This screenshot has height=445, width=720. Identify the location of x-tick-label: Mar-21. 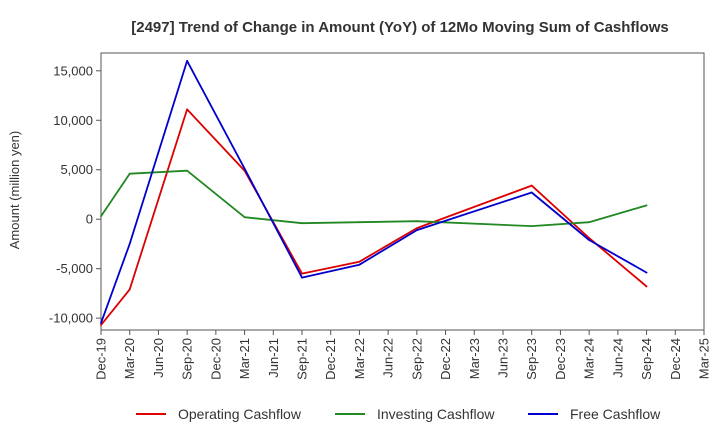
(244, 358).